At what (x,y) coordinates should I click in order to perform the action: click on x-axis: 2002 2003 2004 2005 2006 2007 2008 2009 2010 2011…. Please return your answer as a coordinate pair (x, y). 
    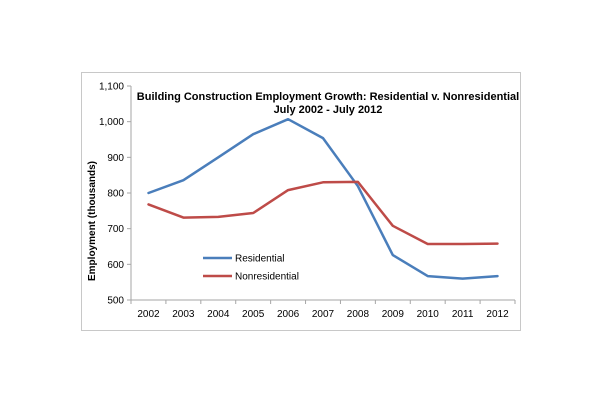
    Looking at the image, I should click on (323, 309).